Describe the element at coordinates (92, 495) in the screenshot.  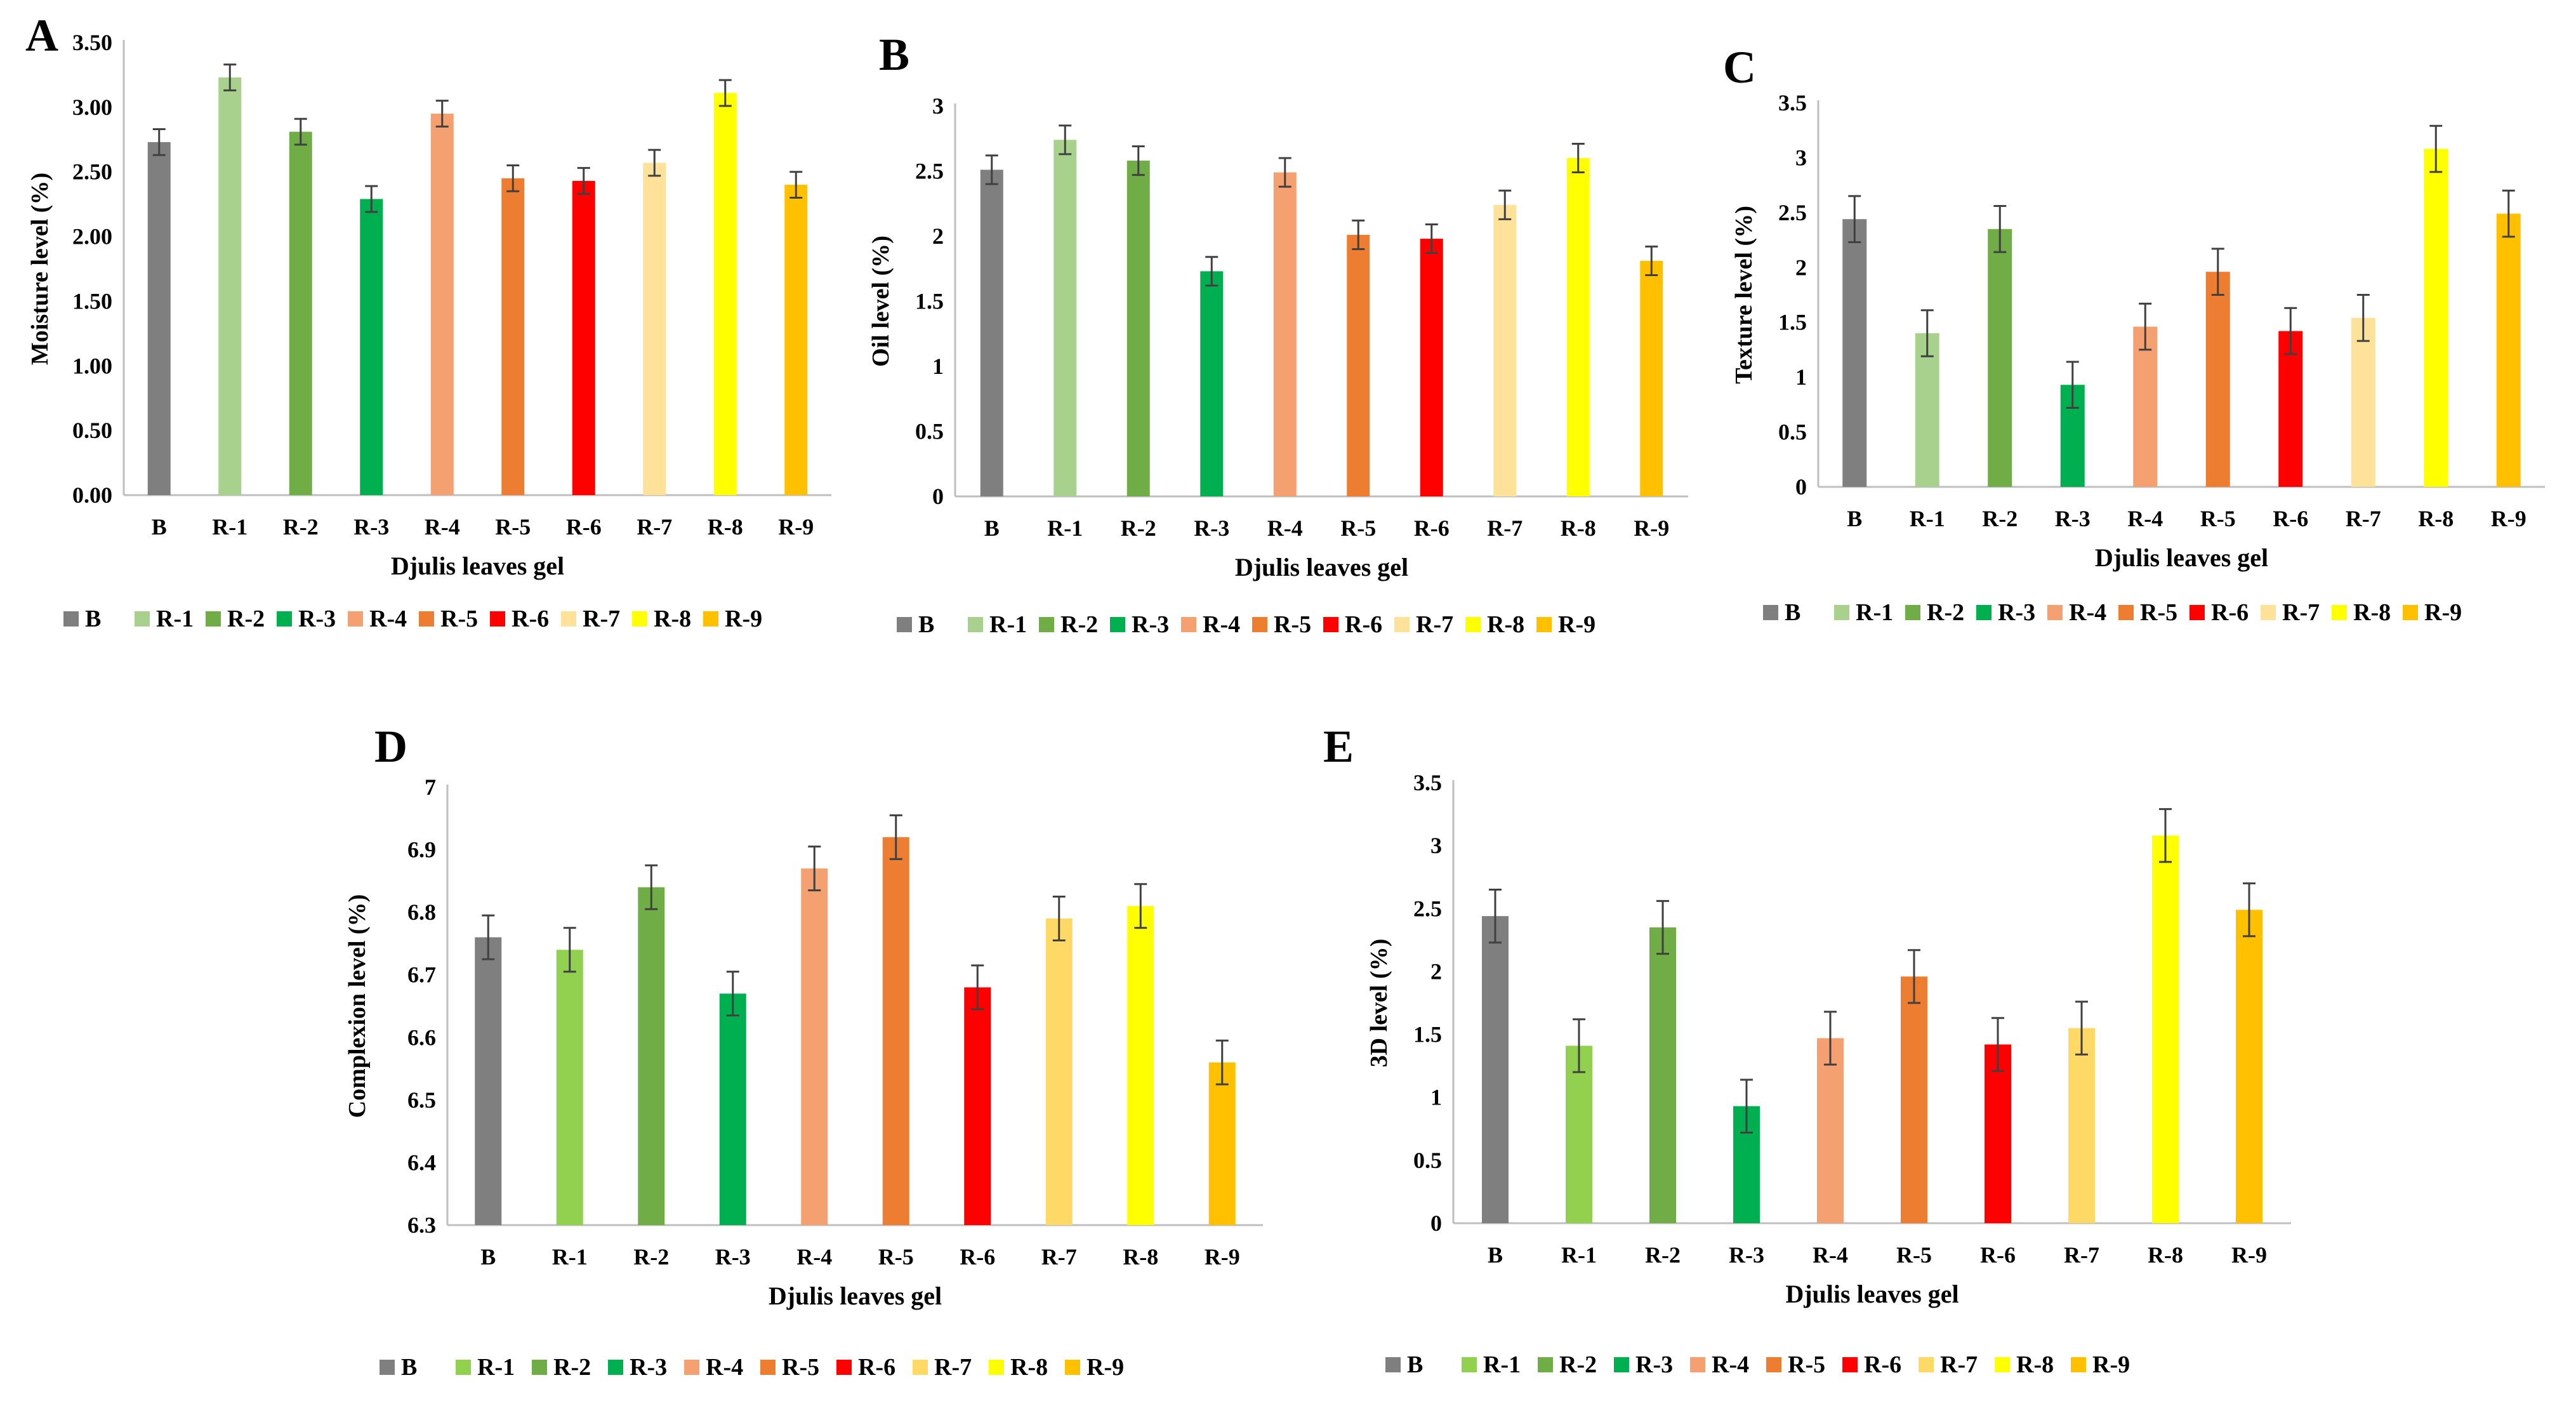
I see `y-tick-label: 0.00` at that location.